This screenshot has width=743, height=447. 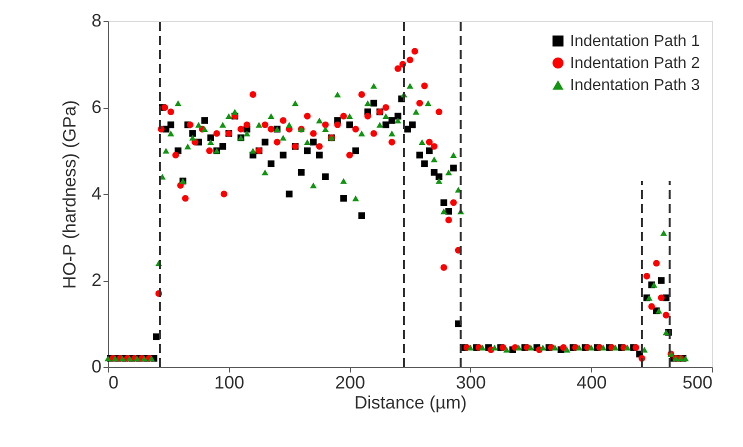 What do you see at coordinates (635, 63) in the screenshot?
I see `legend-label: Indentation Path 2` at bounding box center [635, 63].